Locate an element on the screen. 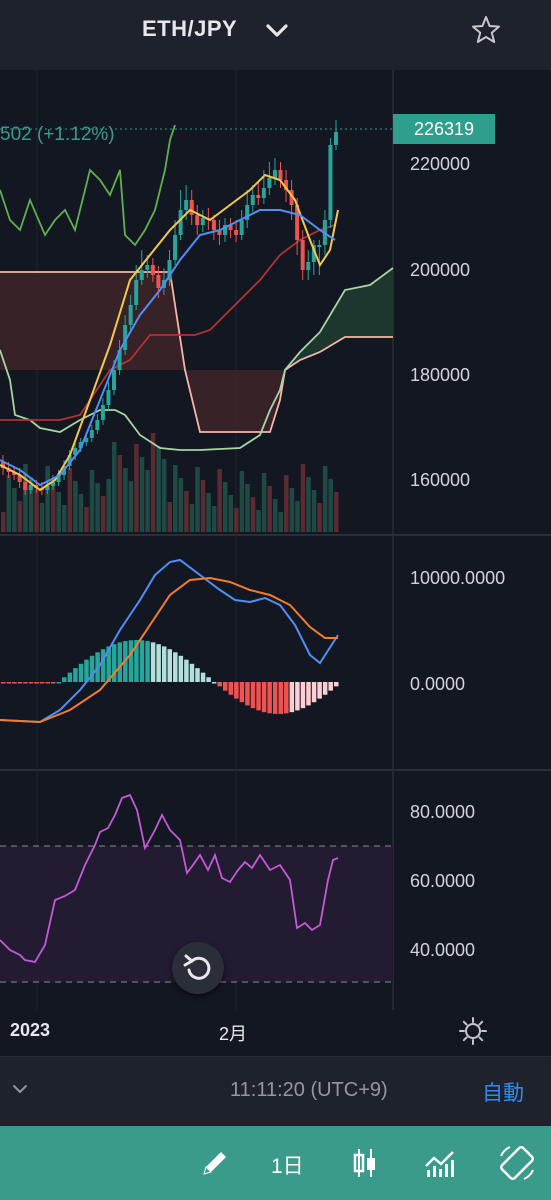 This screenshot has width=551, height=1200. status-bar: 11:11:20 (UTC+9) 自動 is located at coordinates (275, 1091).